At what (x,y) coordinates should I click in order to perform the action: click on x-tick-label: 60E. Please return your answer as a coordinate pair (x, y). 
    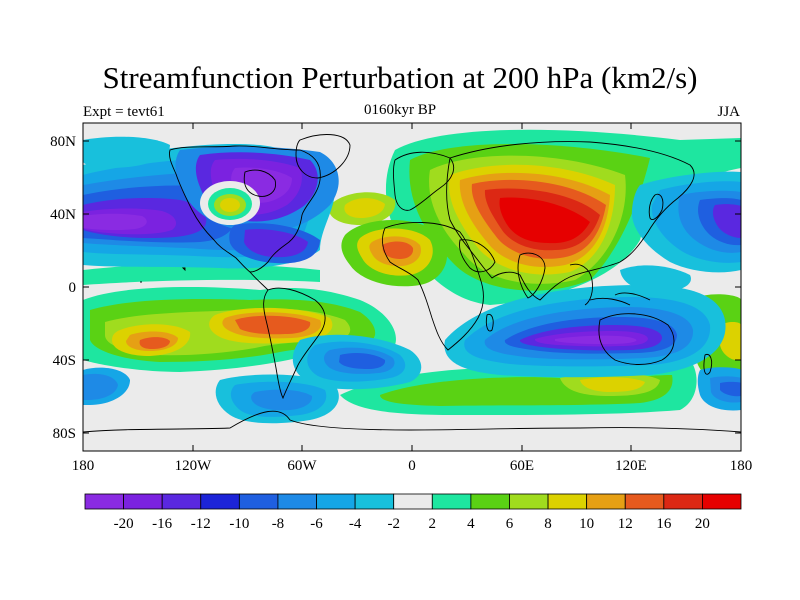
    Looking at the image, I should click on (522, 466).